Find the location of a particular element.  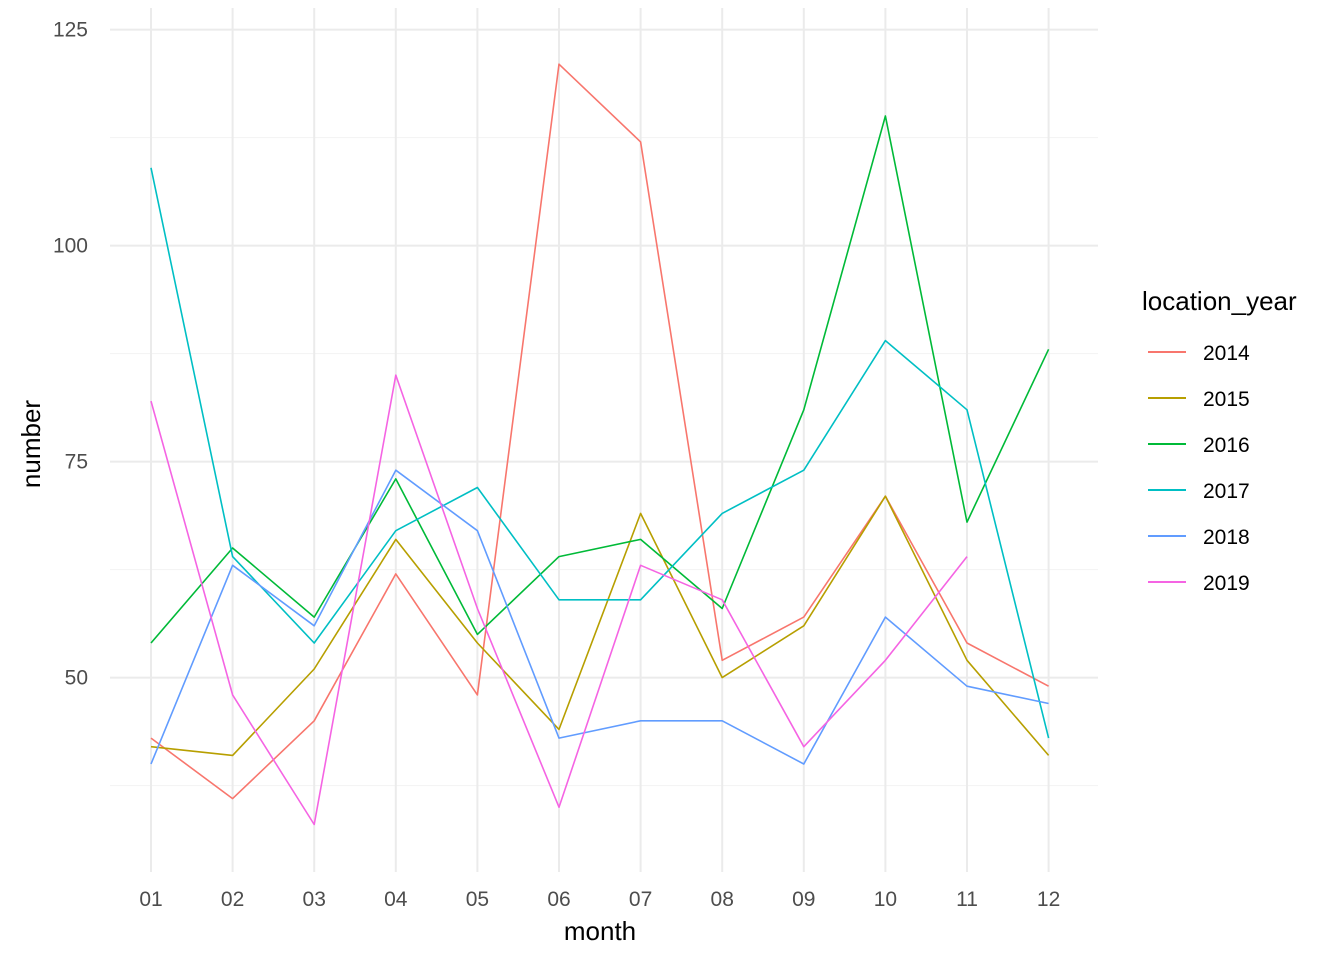

legend-title: location_year is located at coordinates (1219, 301).